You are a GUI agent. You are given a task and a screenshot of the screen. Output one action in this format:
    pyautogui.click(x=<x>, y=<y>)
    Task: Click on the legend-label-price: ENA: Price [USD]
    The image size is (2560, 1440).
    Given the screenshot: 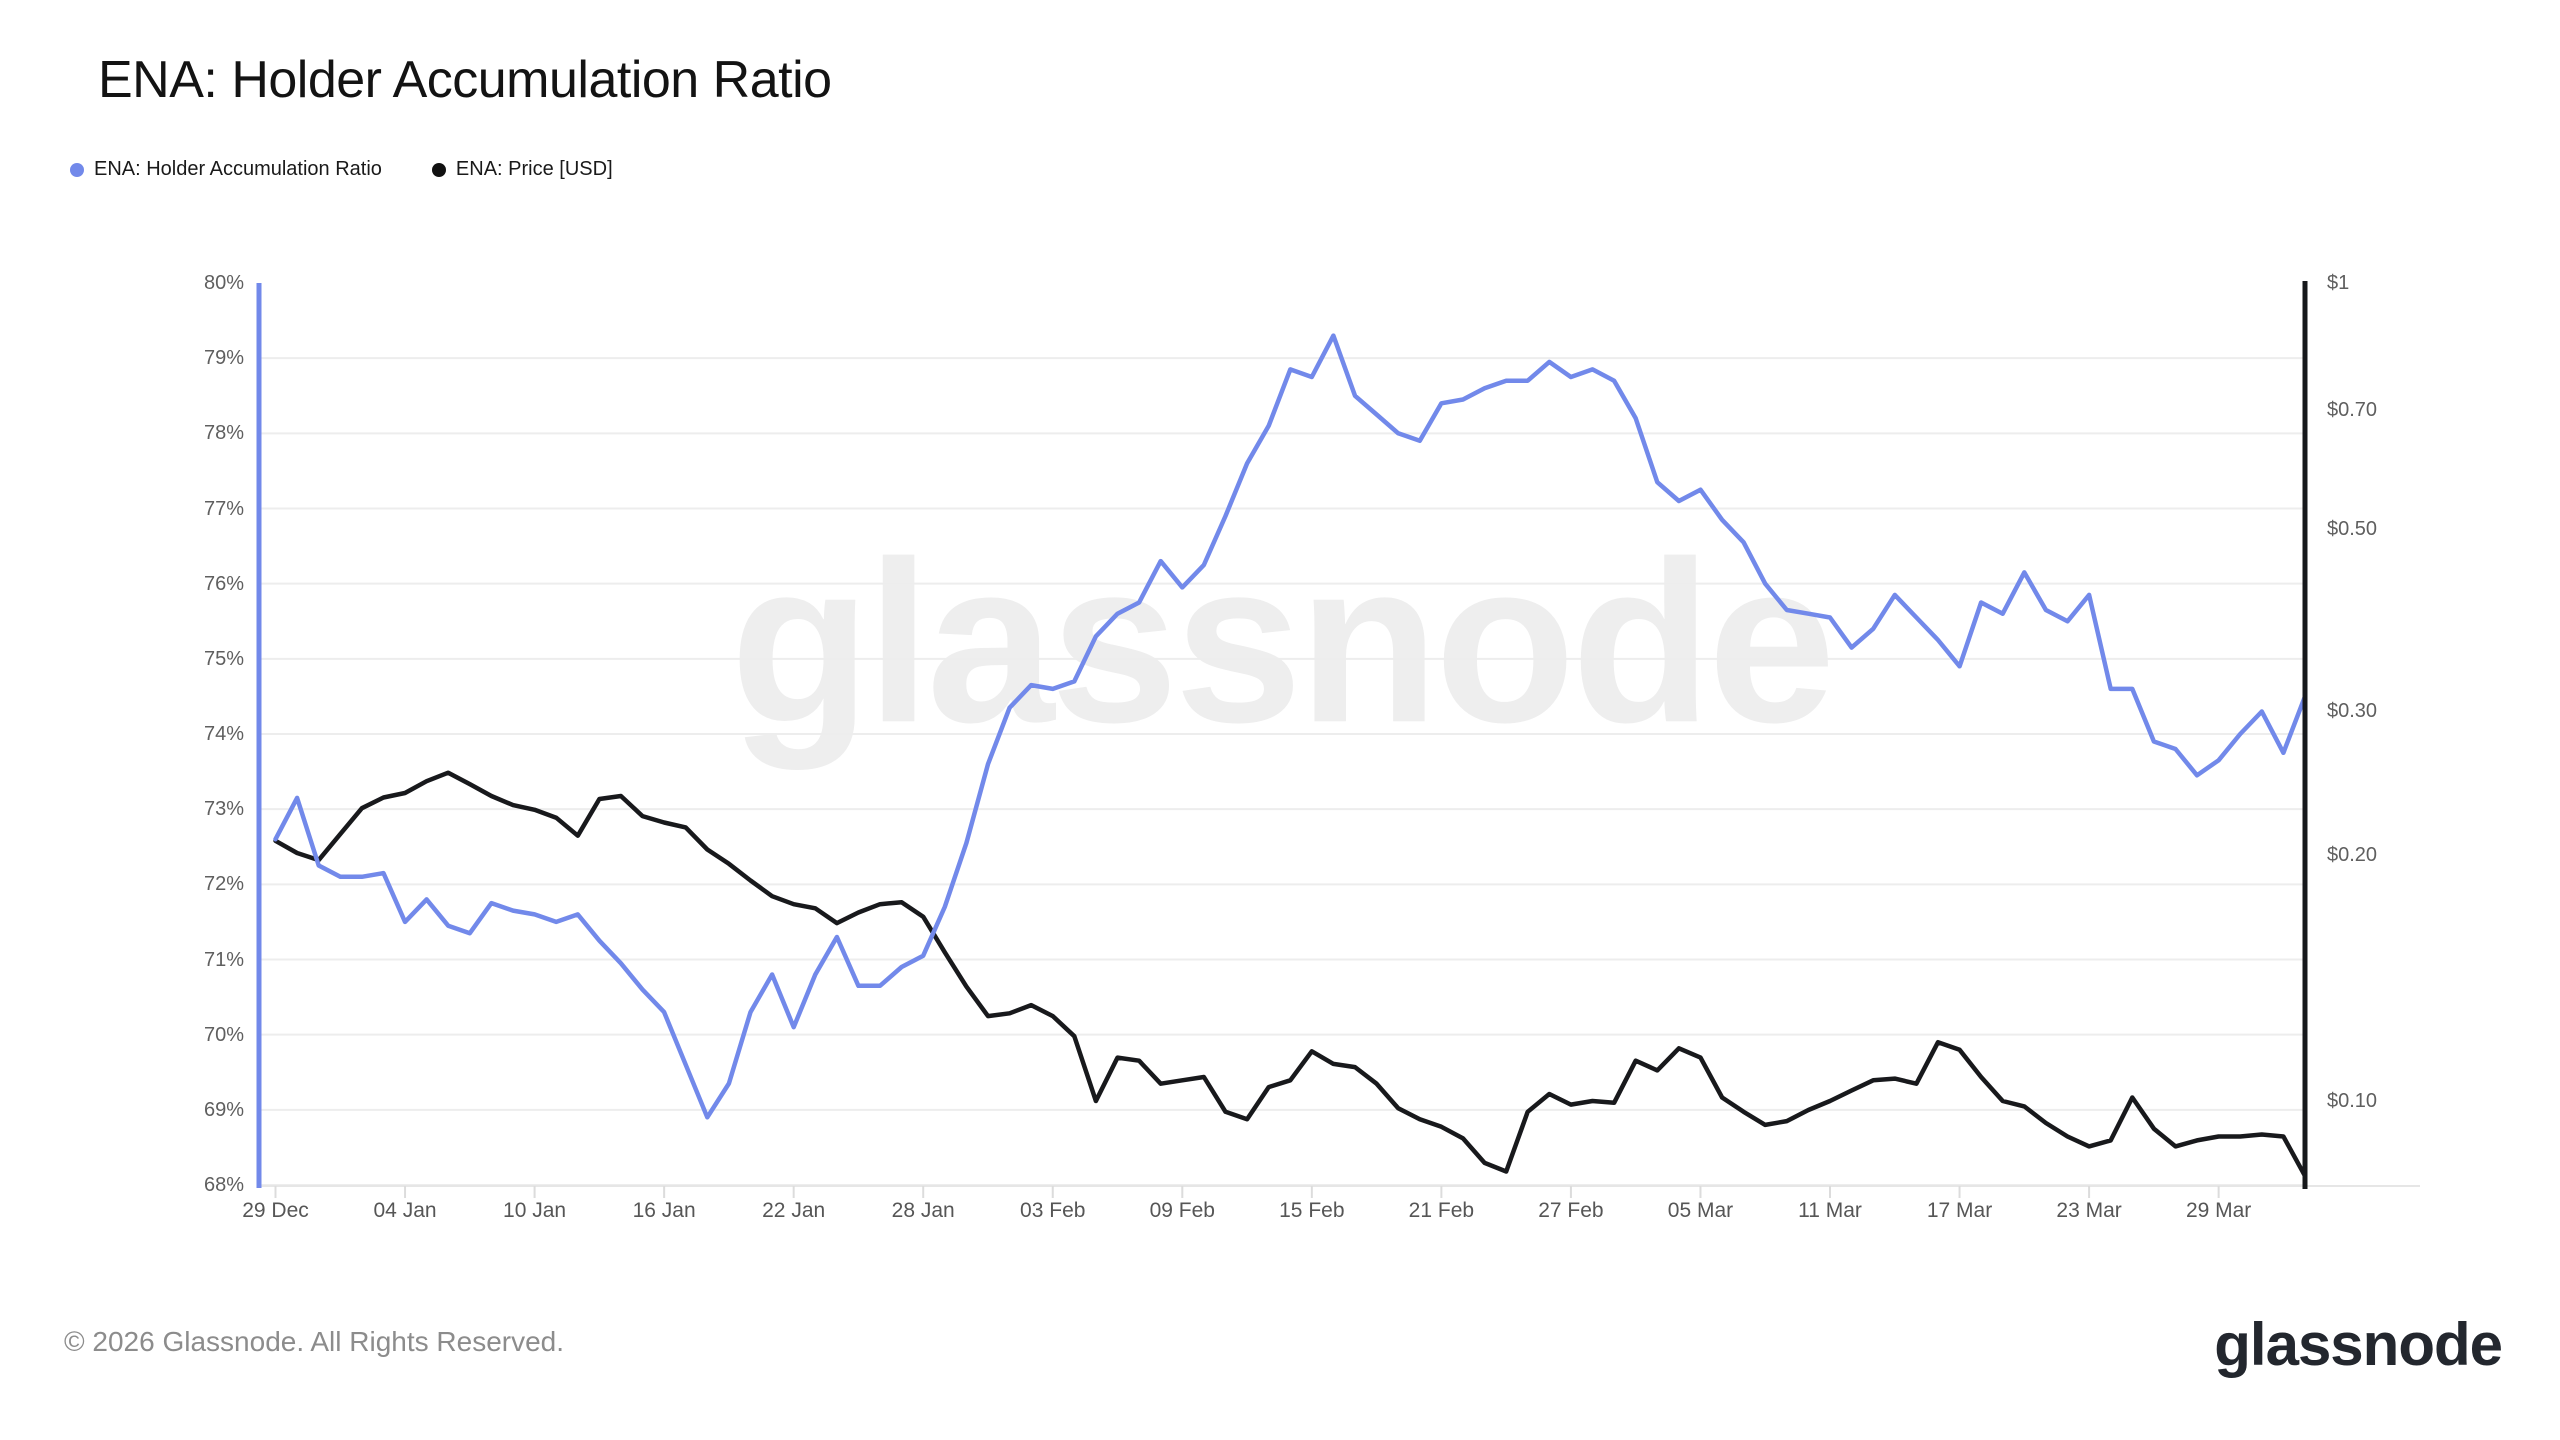 What is the action you would take?
    pyautogui.click(x=534, y=169)
    